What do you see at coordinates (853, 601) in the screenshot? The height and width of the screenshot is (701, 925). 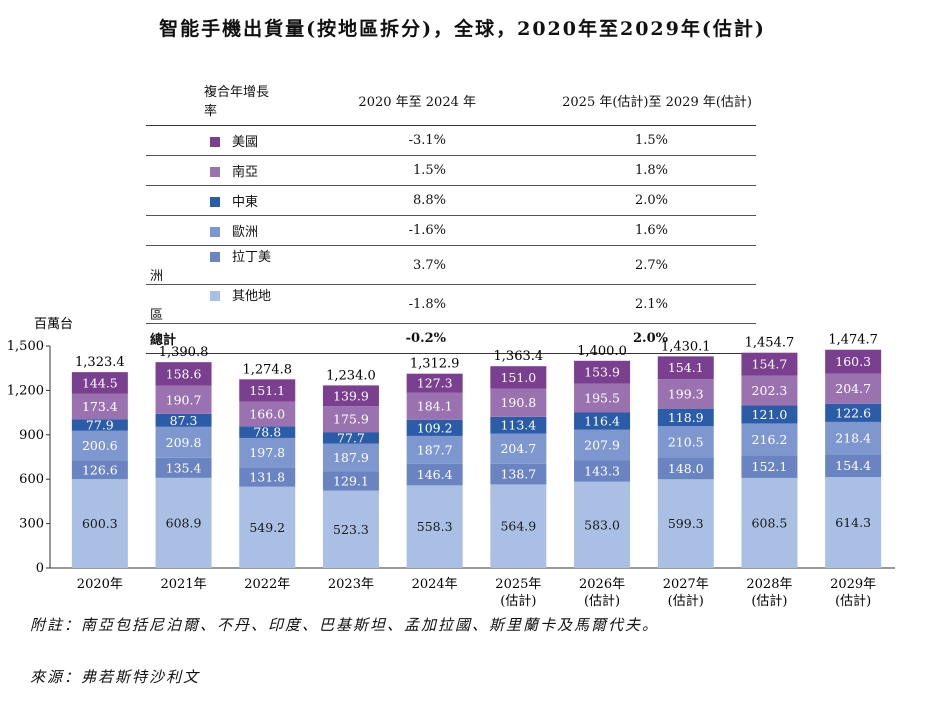 I see `x-tick-sublabel: (估計)` at bounding box center [853, 601].